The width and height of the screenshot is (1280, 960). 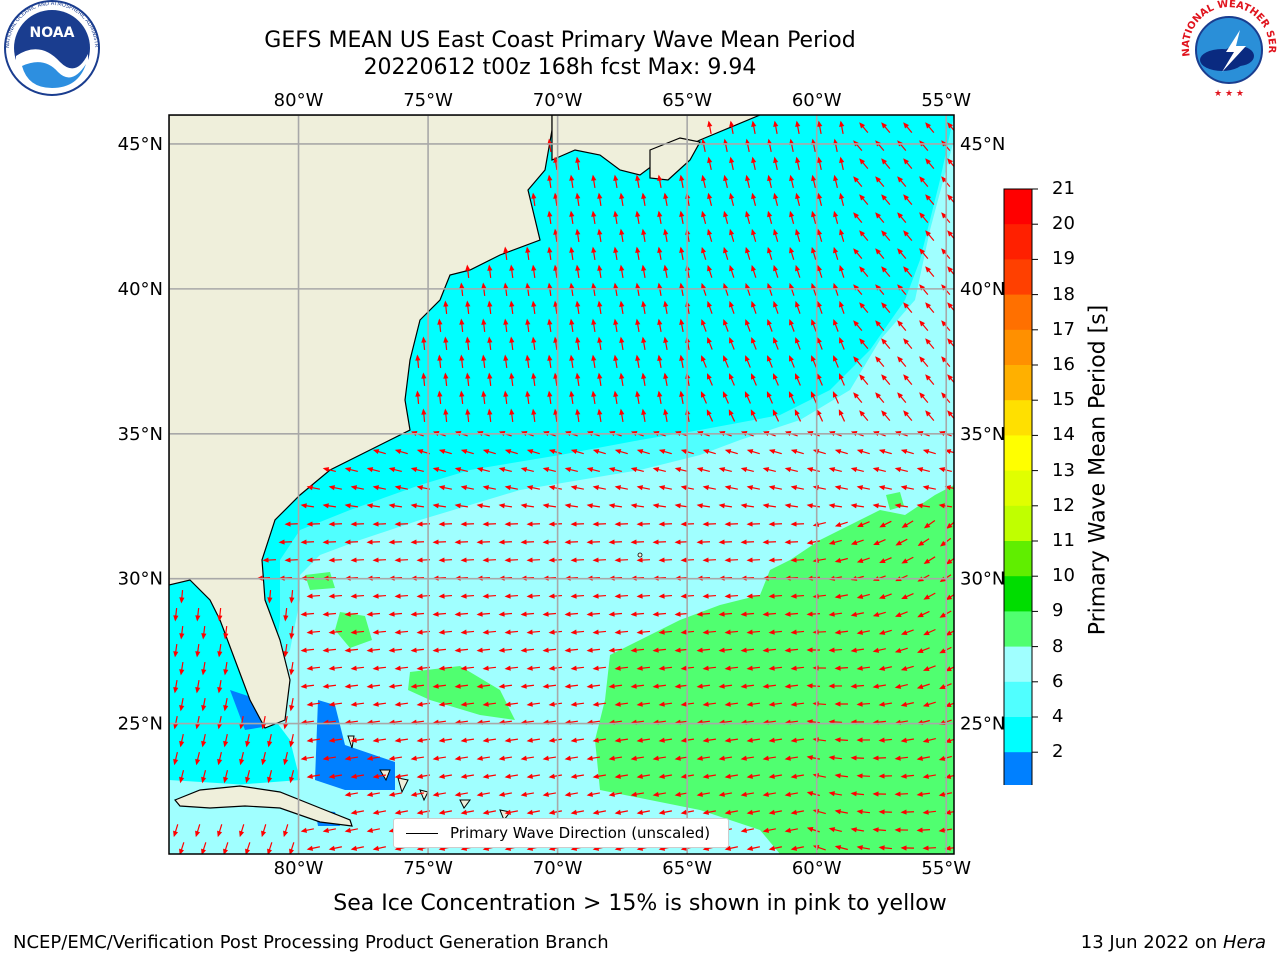 What do you see at coordinates (687, 100) in the screenshot?
I see `lon-label-top: 65°W` at bounding box center [687, 100].